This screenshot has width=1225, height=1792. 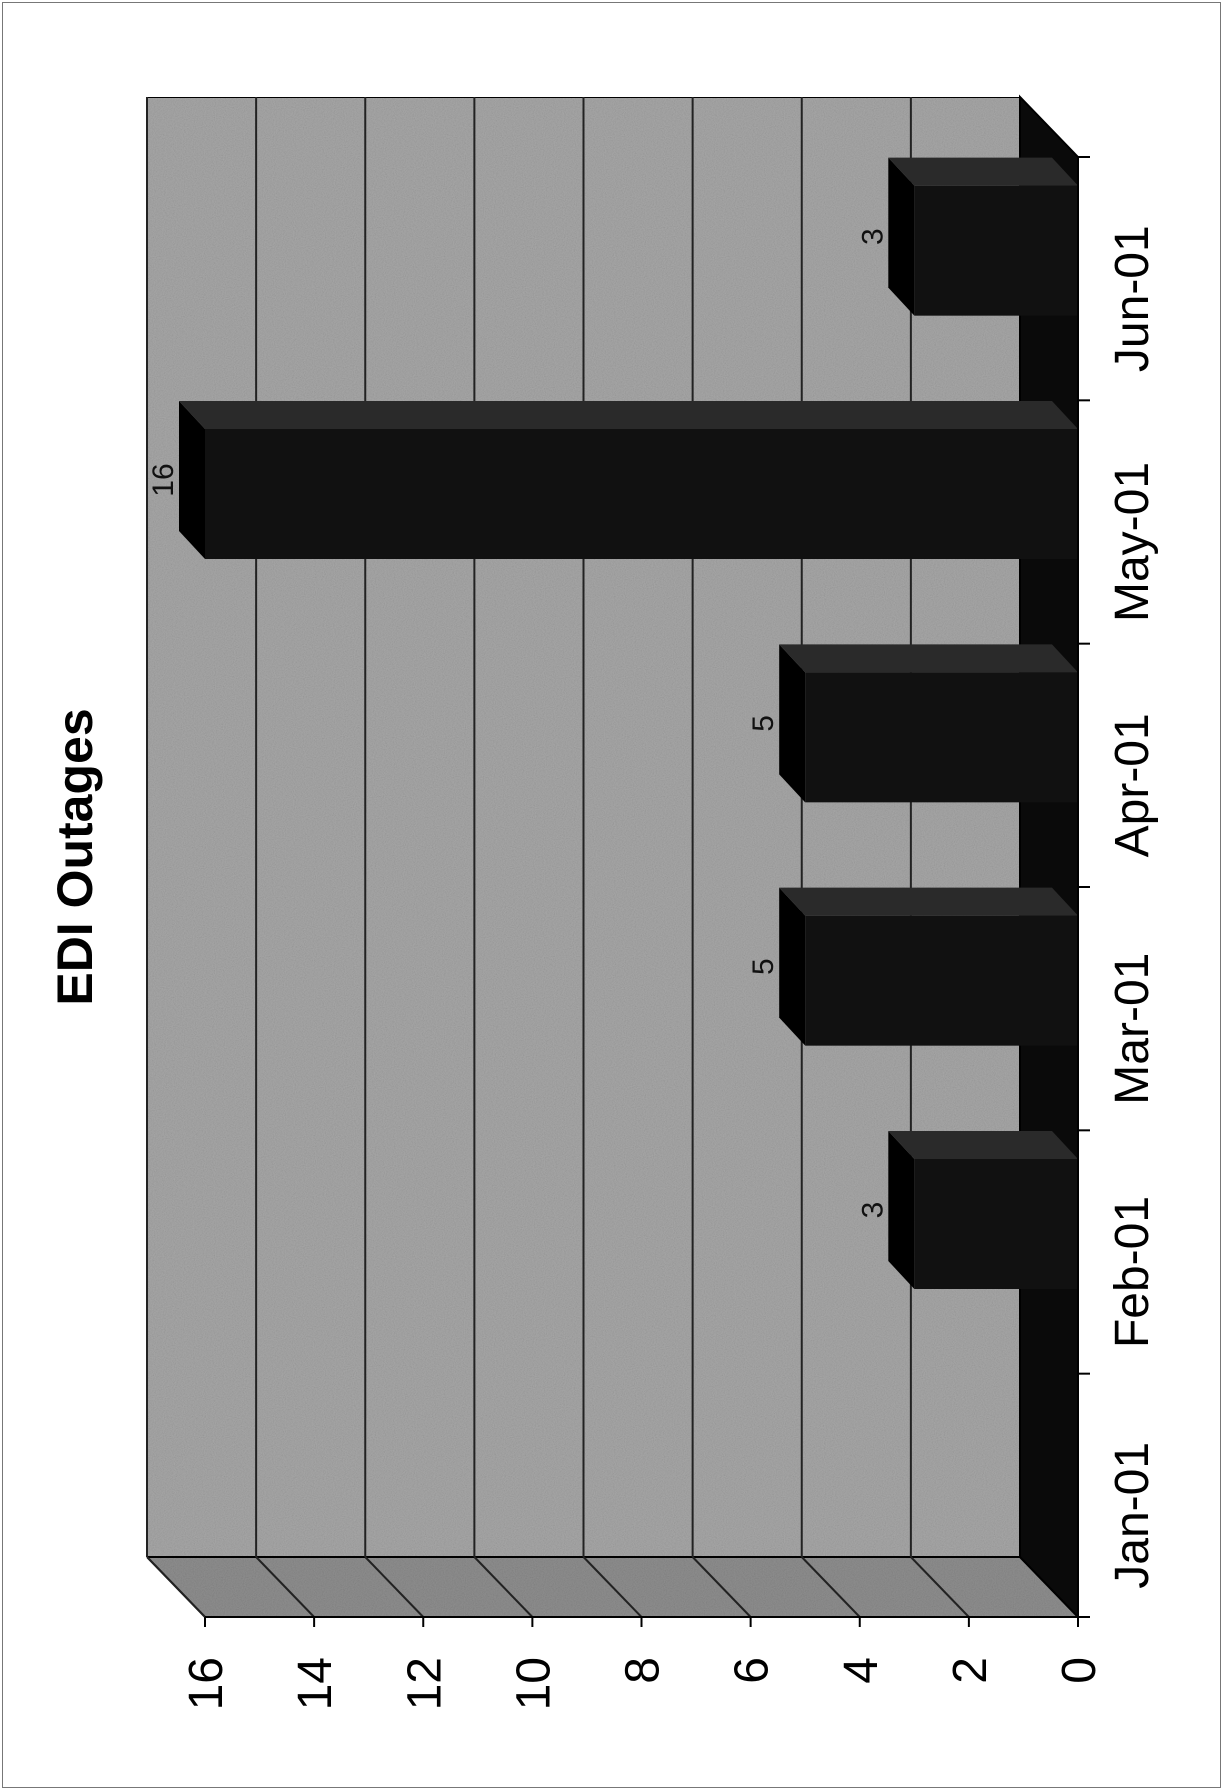 What do you see at coordinates (752, 1670) in the screenshot?
I see `y-tick-label: 6` at bounding box center [752, 1670].